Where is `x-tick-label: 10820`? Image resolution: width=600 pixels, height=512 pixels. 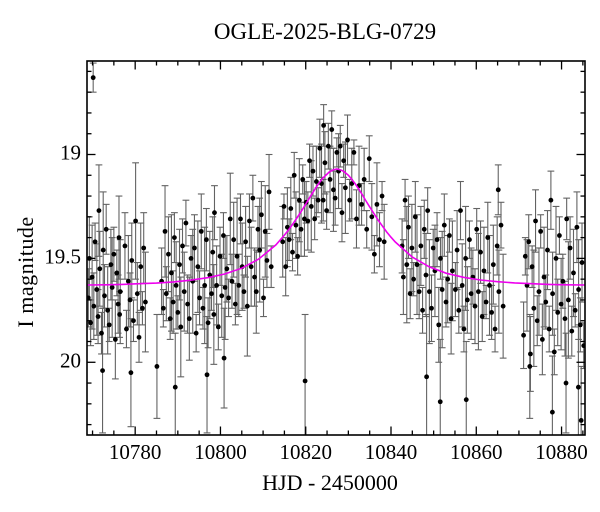
x-tick-label: 10820 is located at coordinates (305, 452).